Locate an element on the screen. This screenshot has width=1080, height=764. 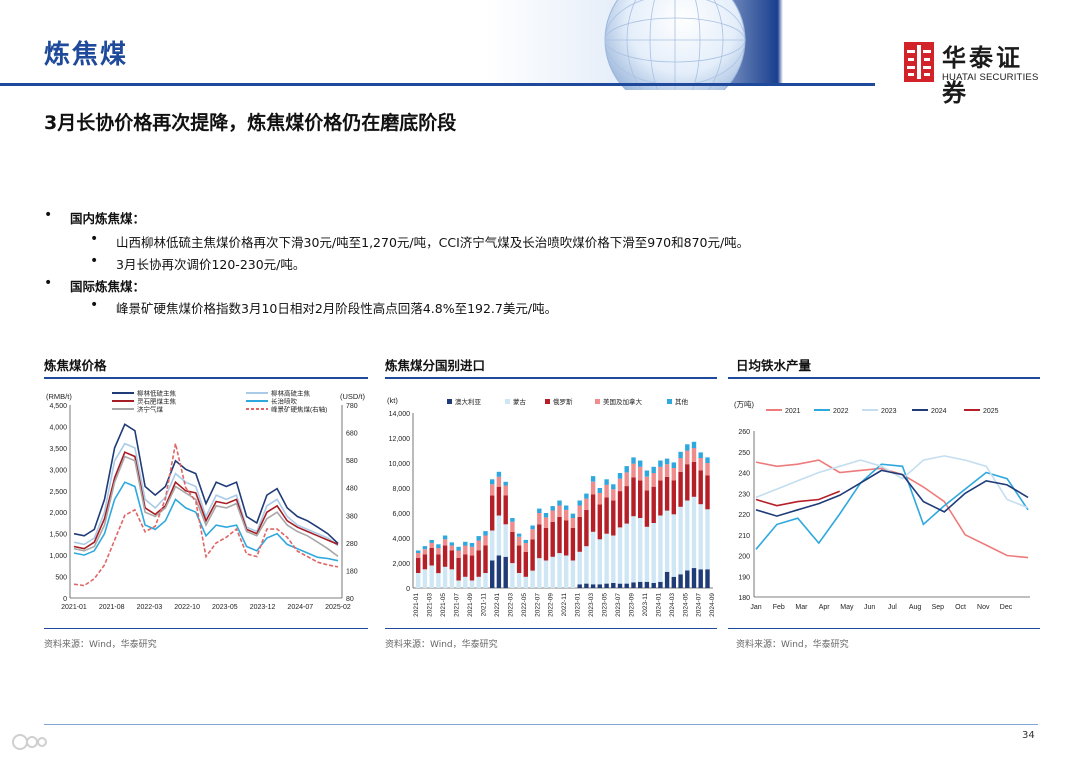
legend-label: 2022 is located at coordinates (841, 411).